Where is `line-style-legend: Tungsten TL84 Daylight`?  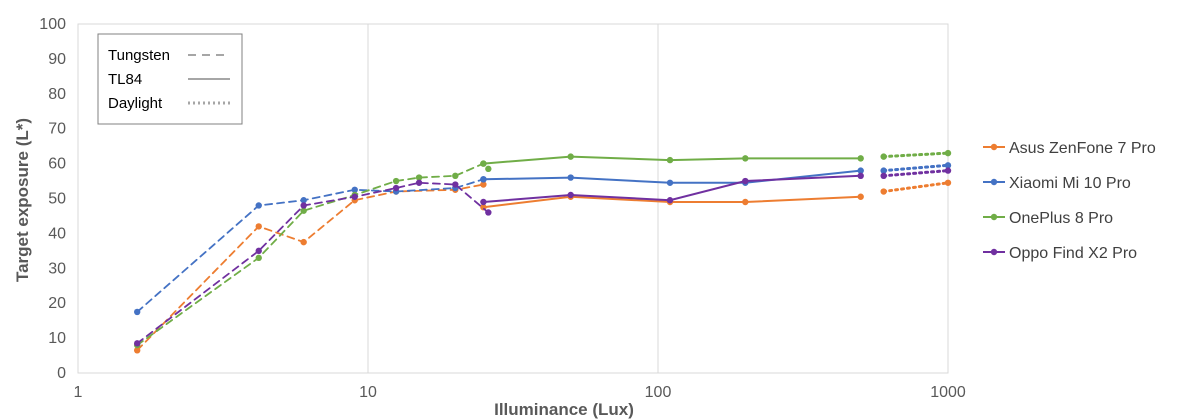
line-style-legend: Tungsten TL84 Daylight is located at coordinates (170, 79).